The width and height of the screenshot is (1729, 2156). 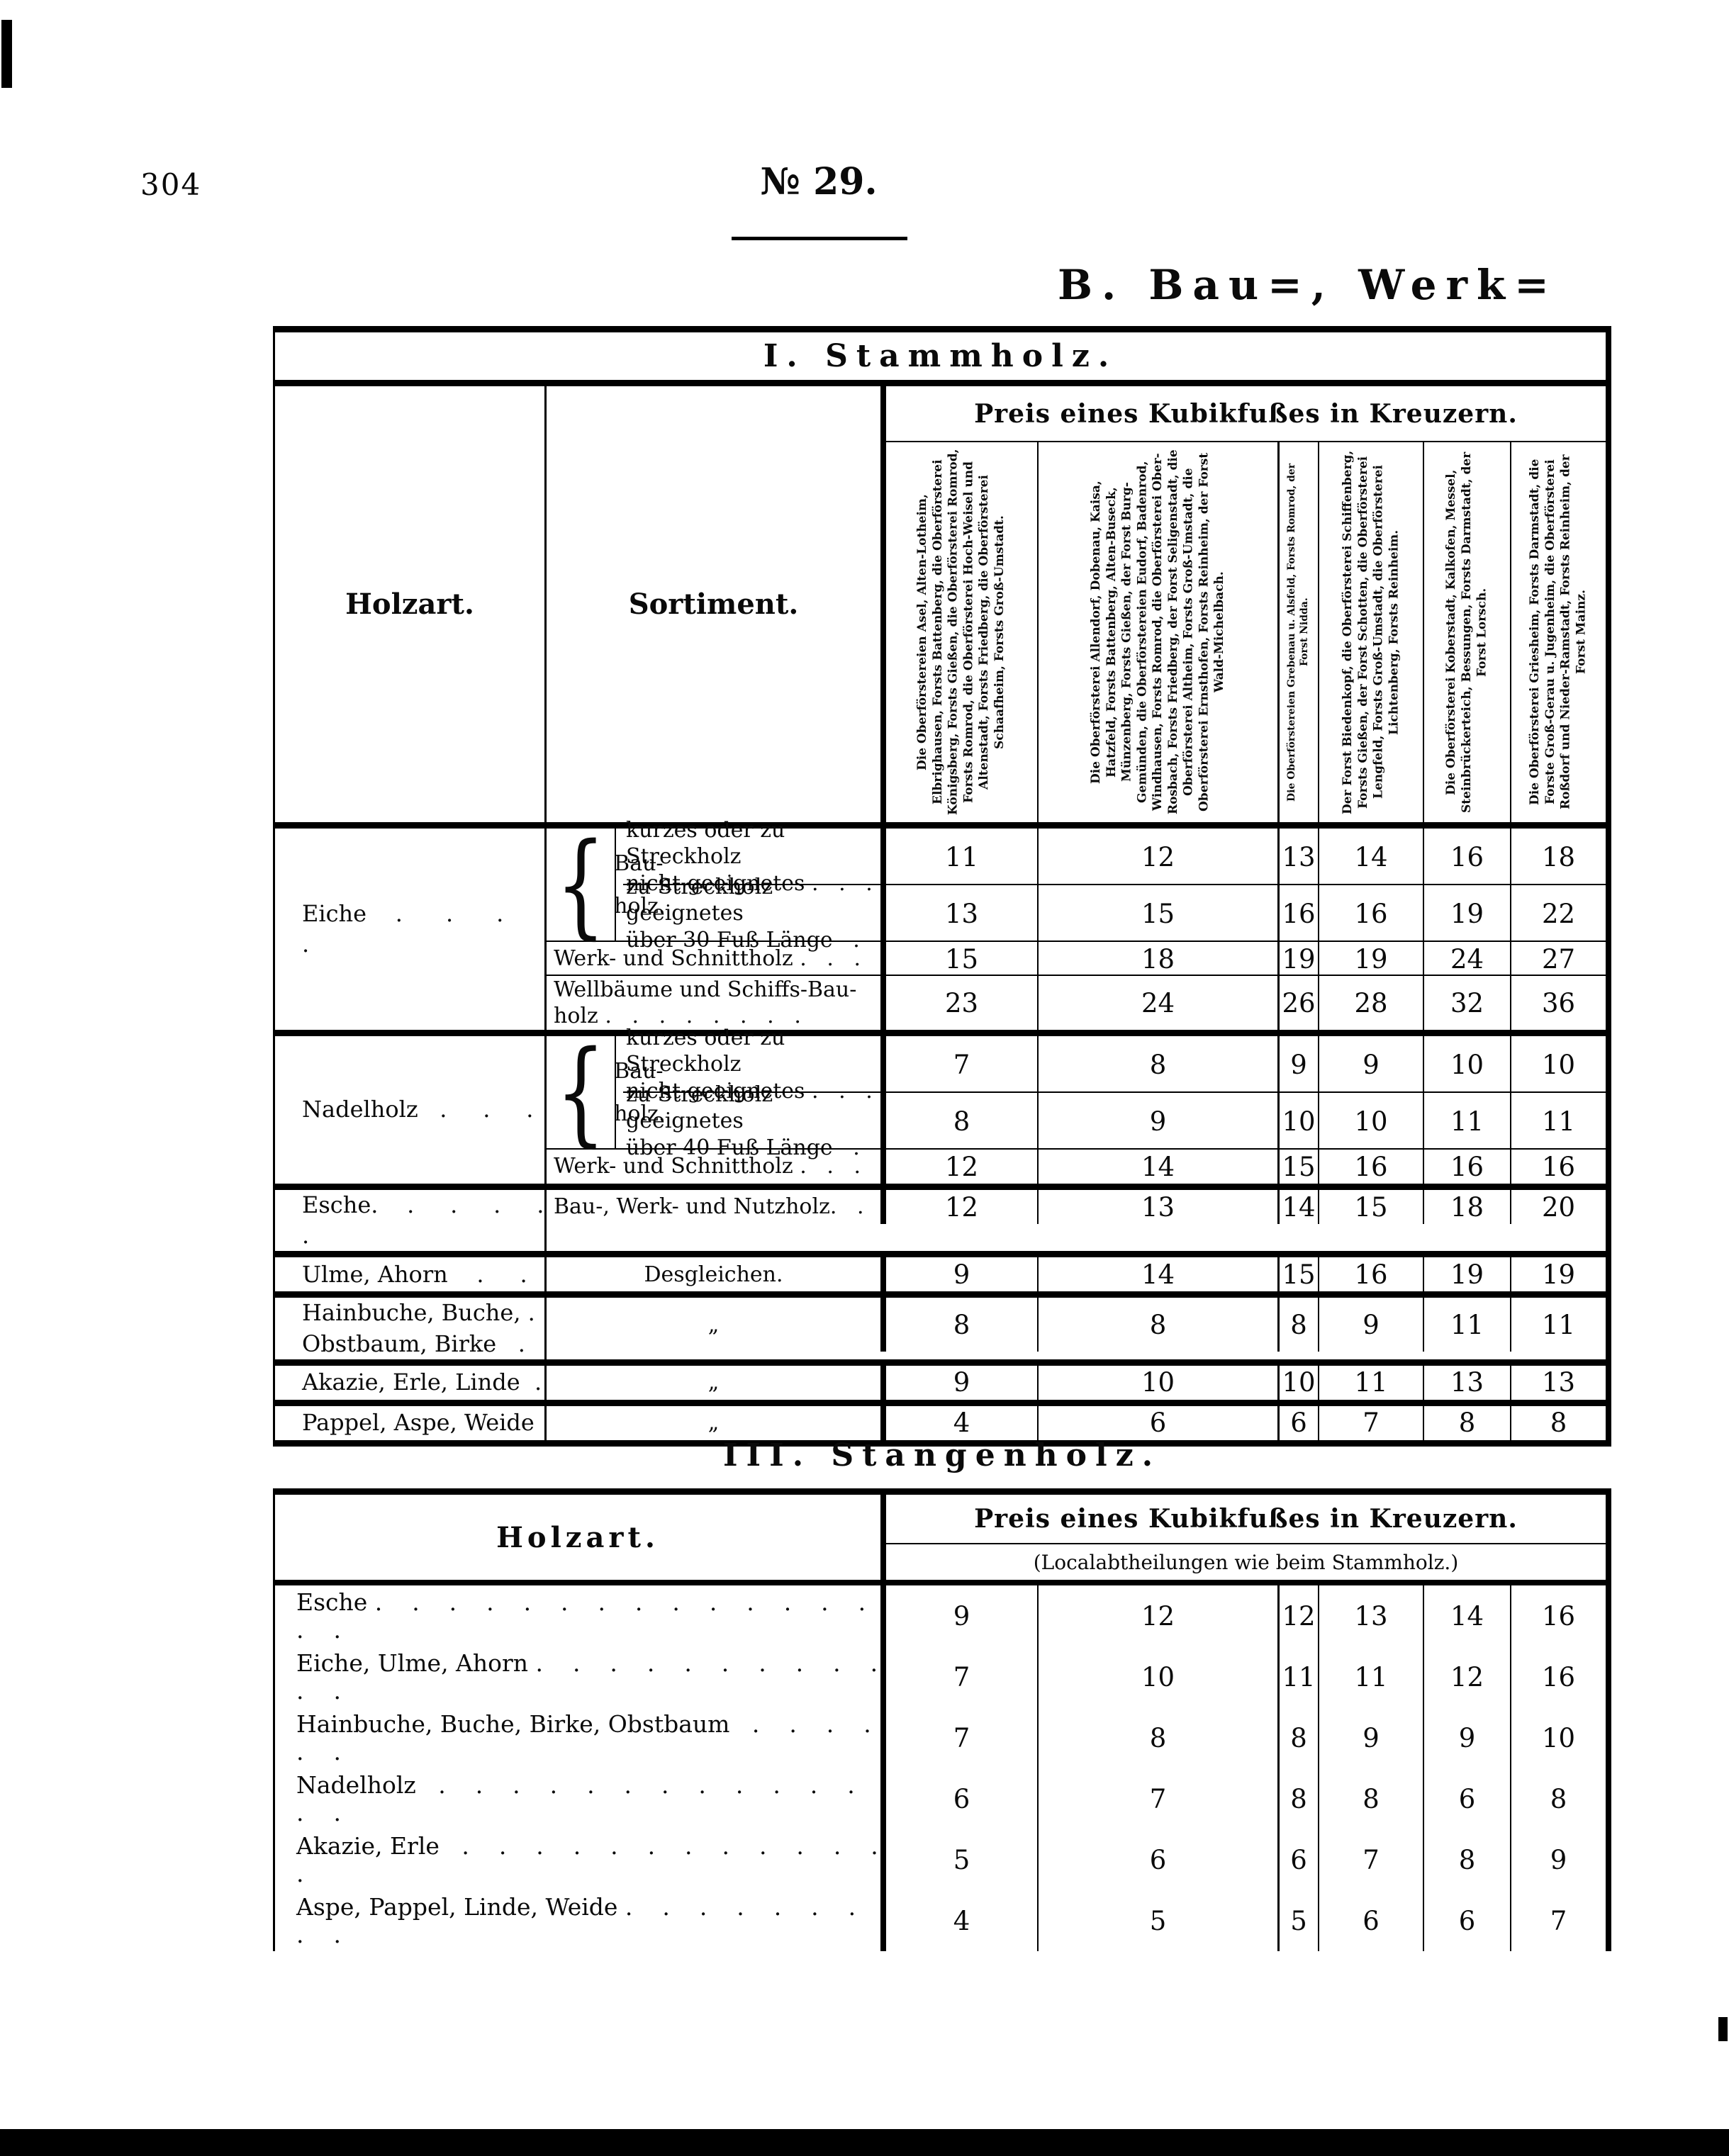 What do you see at coordinates (411, 1274) in the screenshot?
I see `species-label: Ulme, Ahorn . .` at bounding box center [411, 1274].